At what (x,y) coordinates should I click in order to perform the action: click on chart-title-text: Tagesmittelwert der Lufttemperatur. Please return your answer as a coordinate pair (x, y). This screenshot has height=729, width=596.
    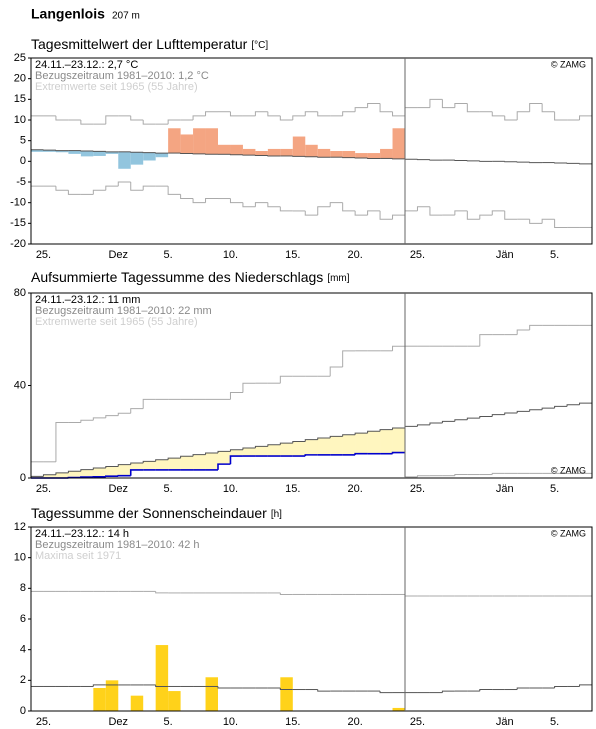
    Looking at the image, I should click on (139, 44).